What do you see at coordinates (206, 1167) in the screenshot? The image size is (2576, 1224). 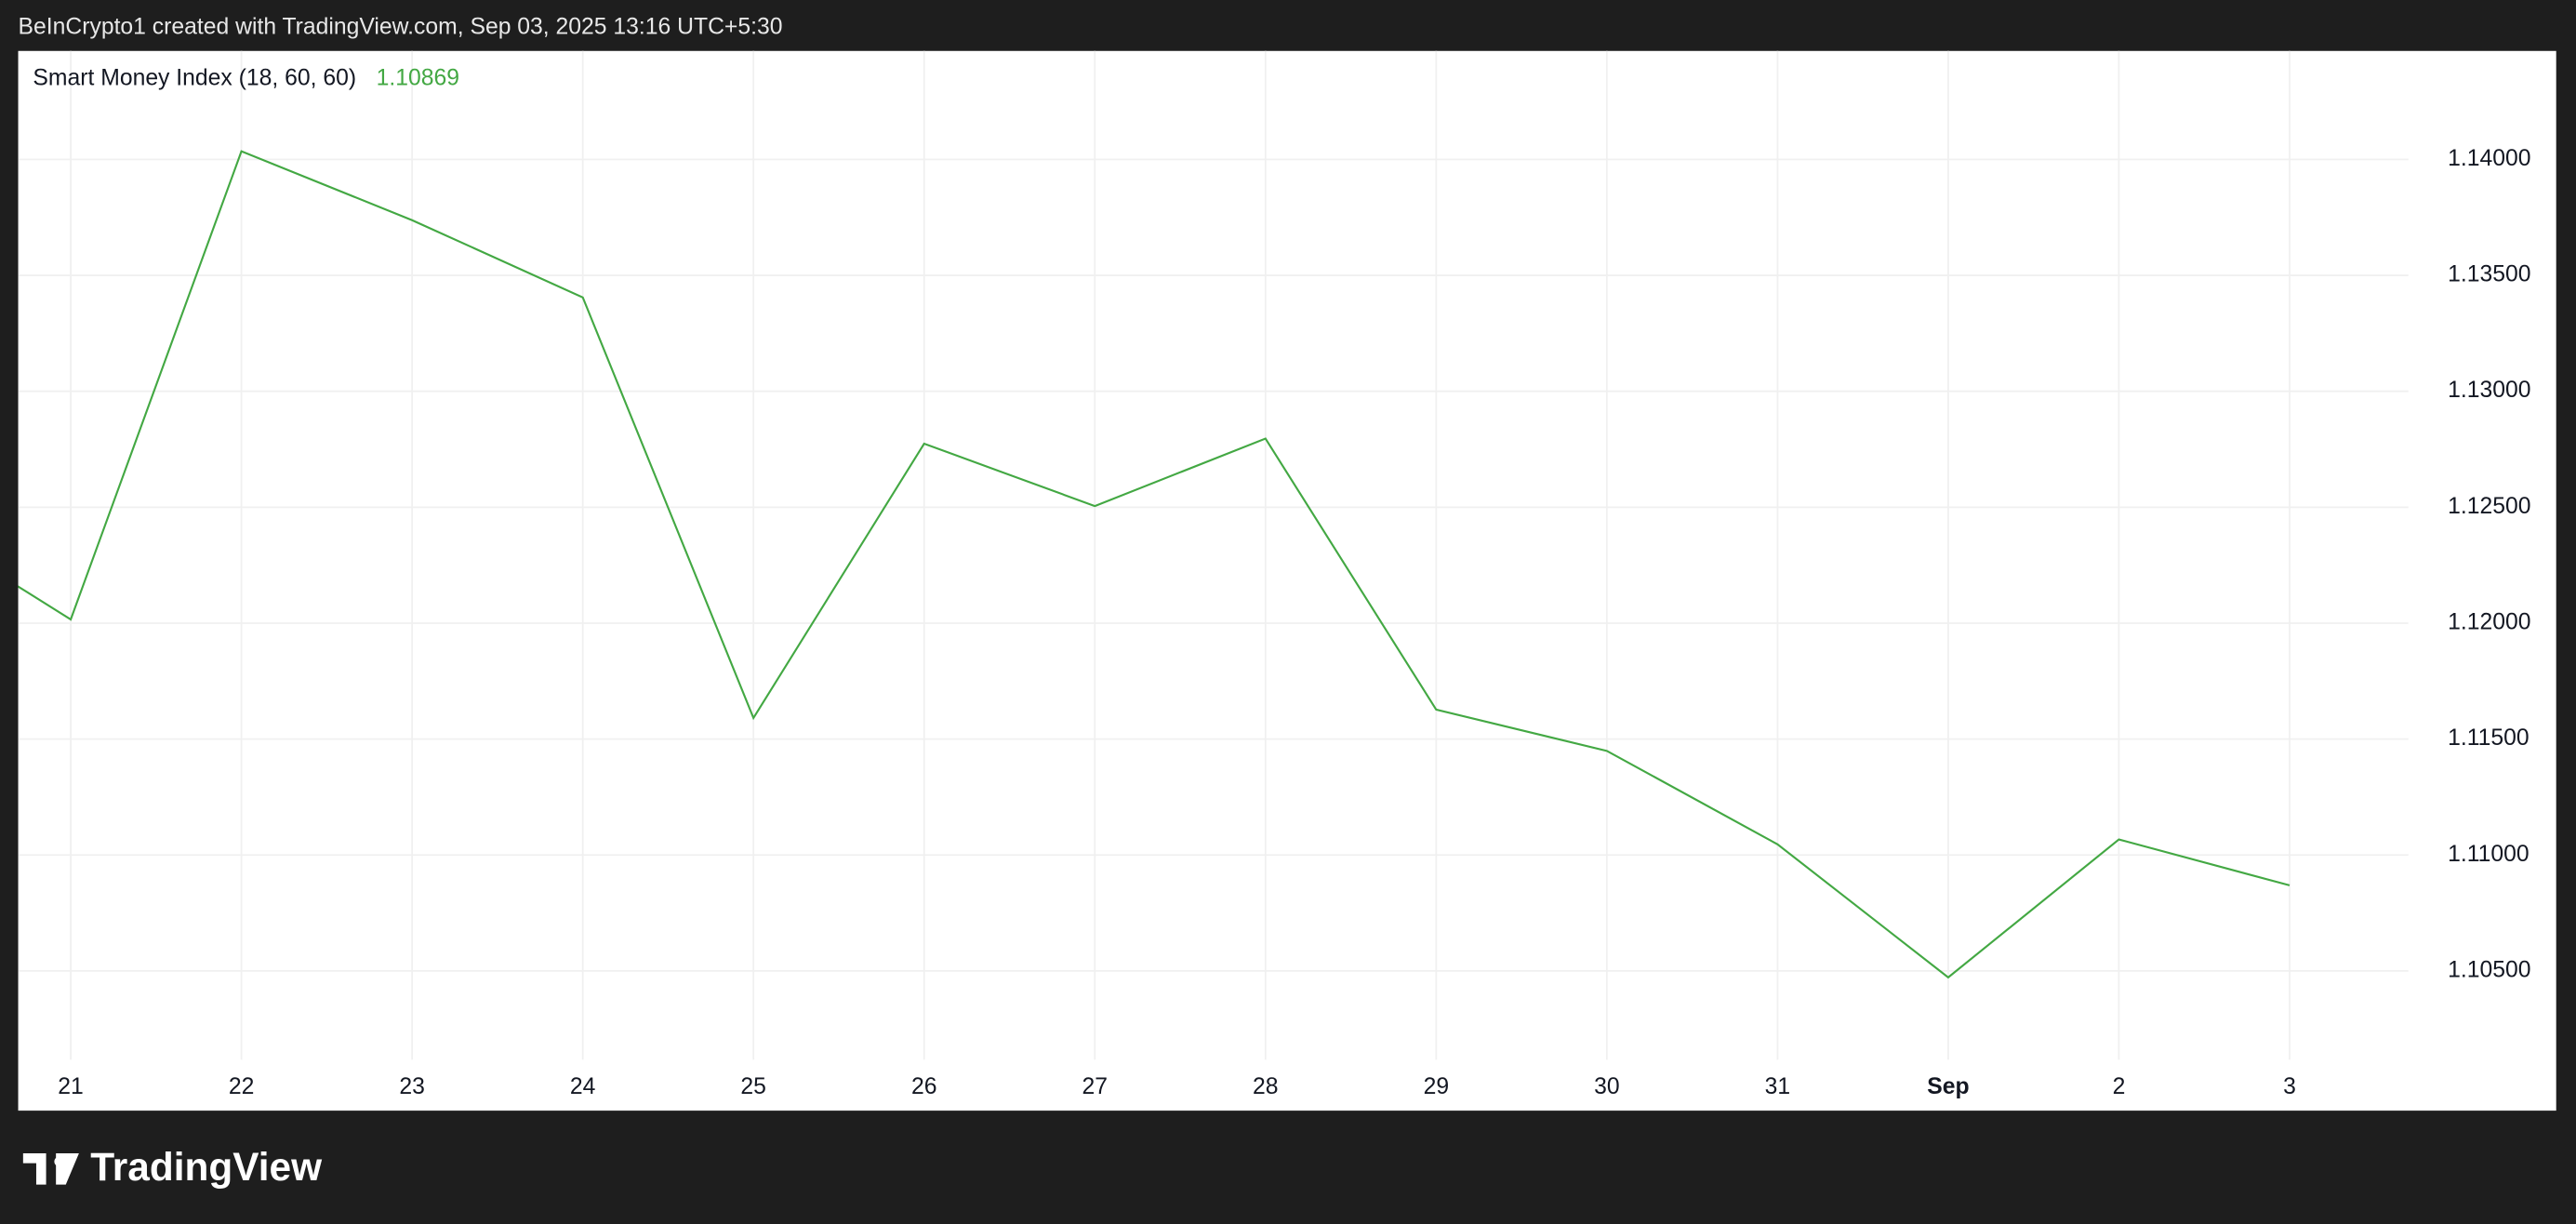 I see `brand-text: TradingView` at bounding box center [206, 1167].